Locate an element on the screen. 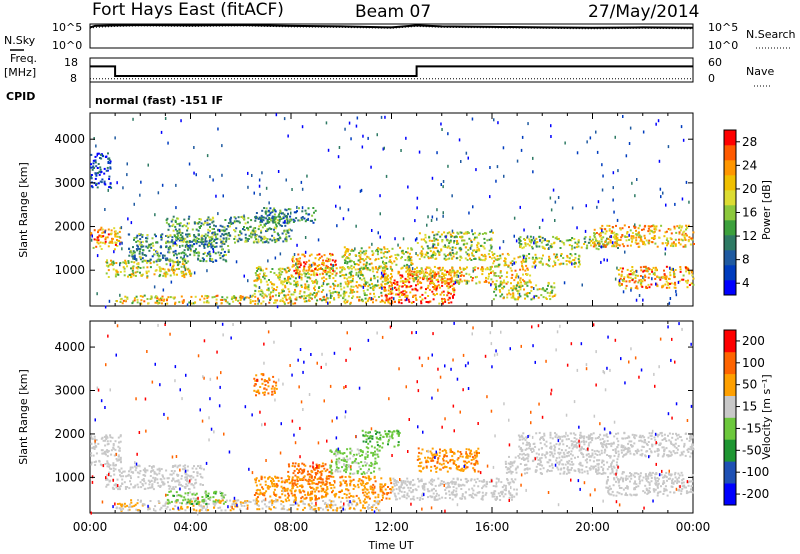  nsky-tick-top: 10^5 is located at coordinates (67, 27).